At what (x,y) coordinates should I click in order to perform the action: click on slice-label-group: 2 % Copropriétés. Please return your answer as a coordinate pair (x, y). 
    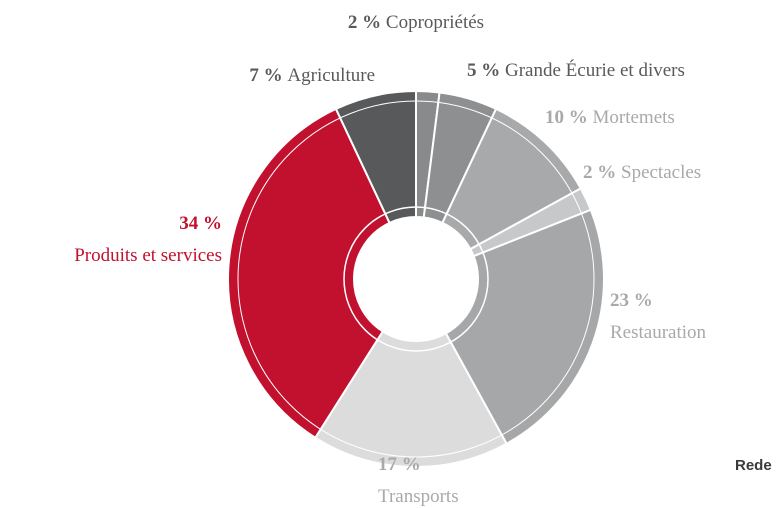
    Looking at the image, I should click on (416, 22).